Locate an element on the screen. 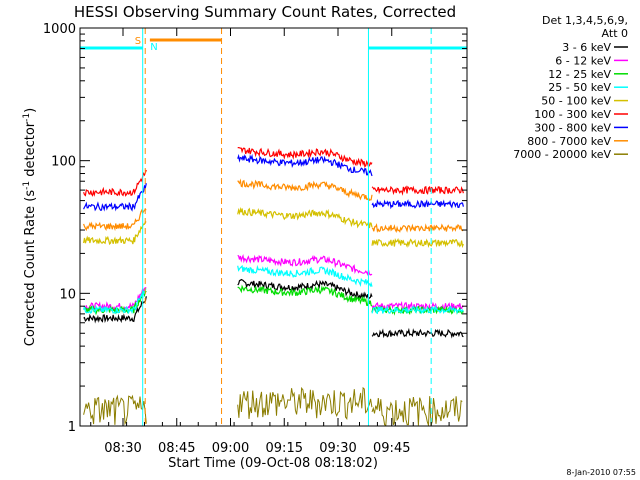 The height and width of the screenshot is (480, 640). y-axis-label-sup1: -1 is located at coordinates (27, 185).